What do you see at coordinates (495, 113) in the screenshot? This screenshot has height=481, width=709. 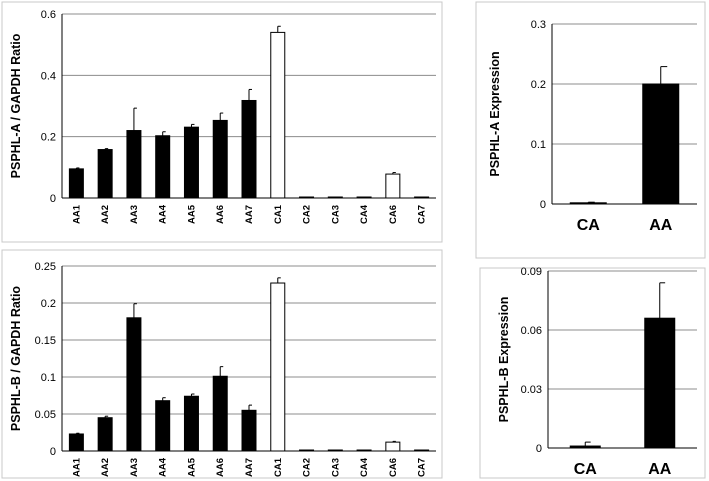 I see `y-axis-label: PSPHL-A Expression` at bounding box center [495, 113].